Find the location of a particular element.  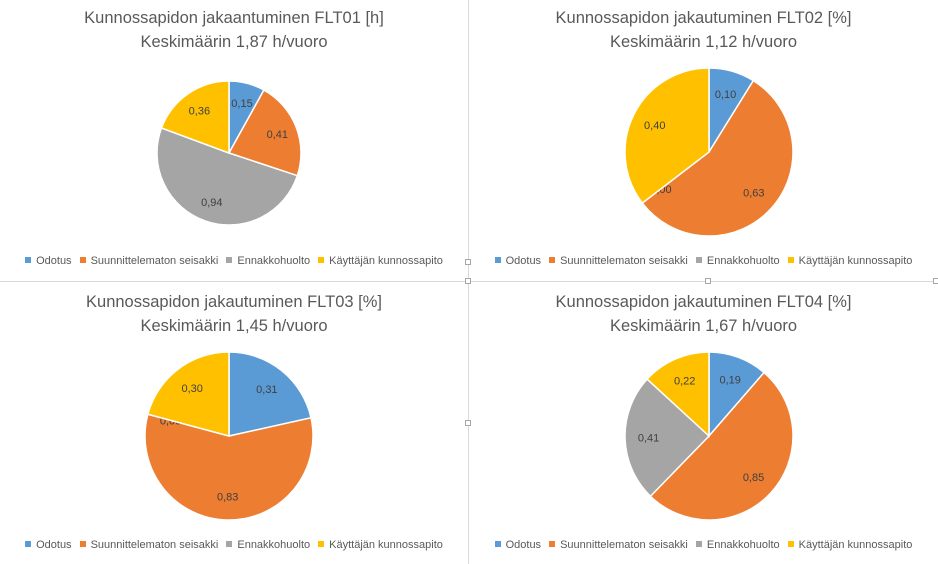

chart-title: Kunnossapidon jakautuminen FLT04 [%] is located at coordinates (703, 302).